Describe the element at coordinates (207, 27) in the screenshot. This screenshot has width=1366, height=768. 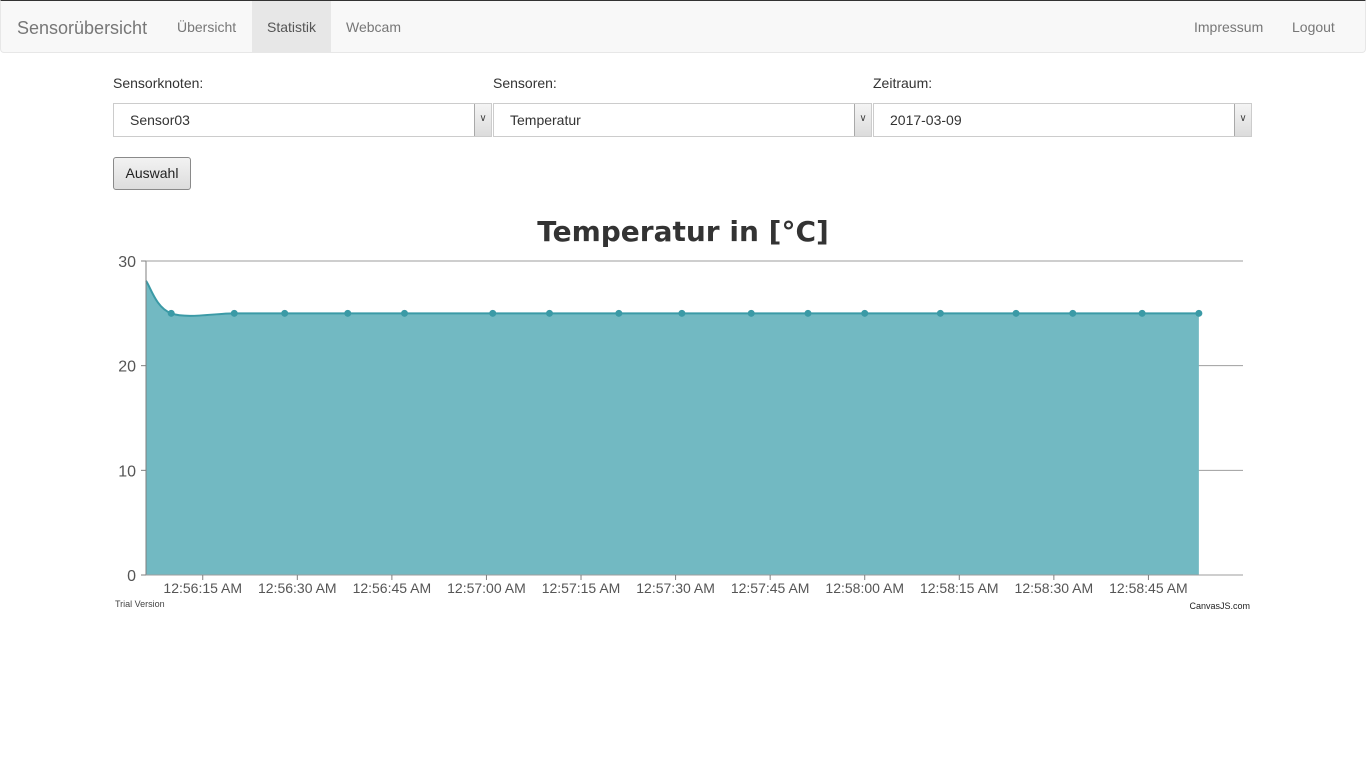
I see `nav-link-uebersicht: Übersicht` at that location.